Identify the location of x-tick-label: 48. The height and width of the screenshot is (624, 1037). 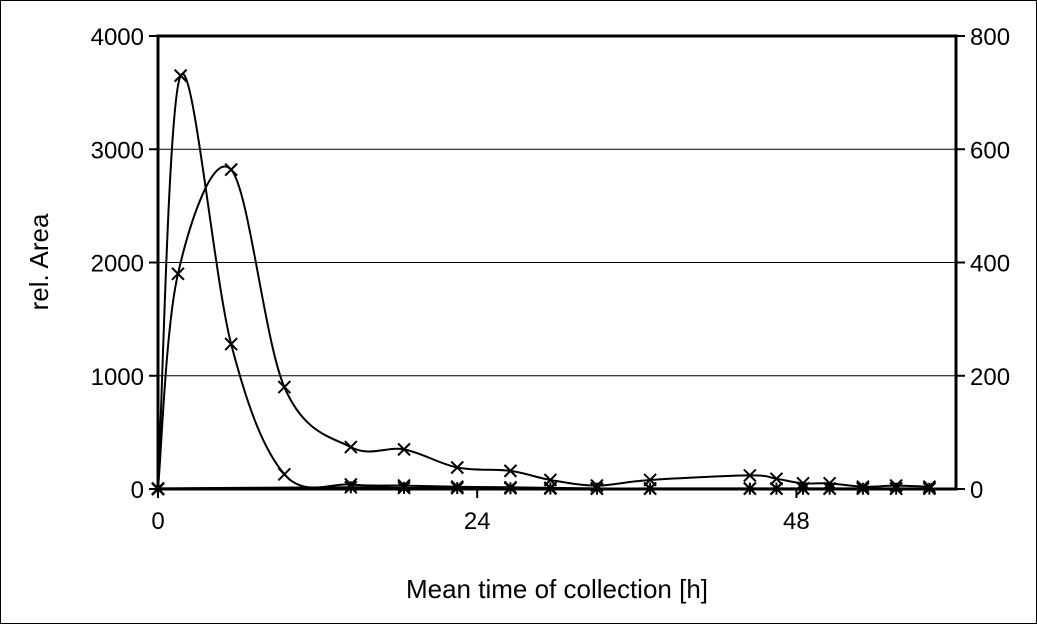
(796, 521).